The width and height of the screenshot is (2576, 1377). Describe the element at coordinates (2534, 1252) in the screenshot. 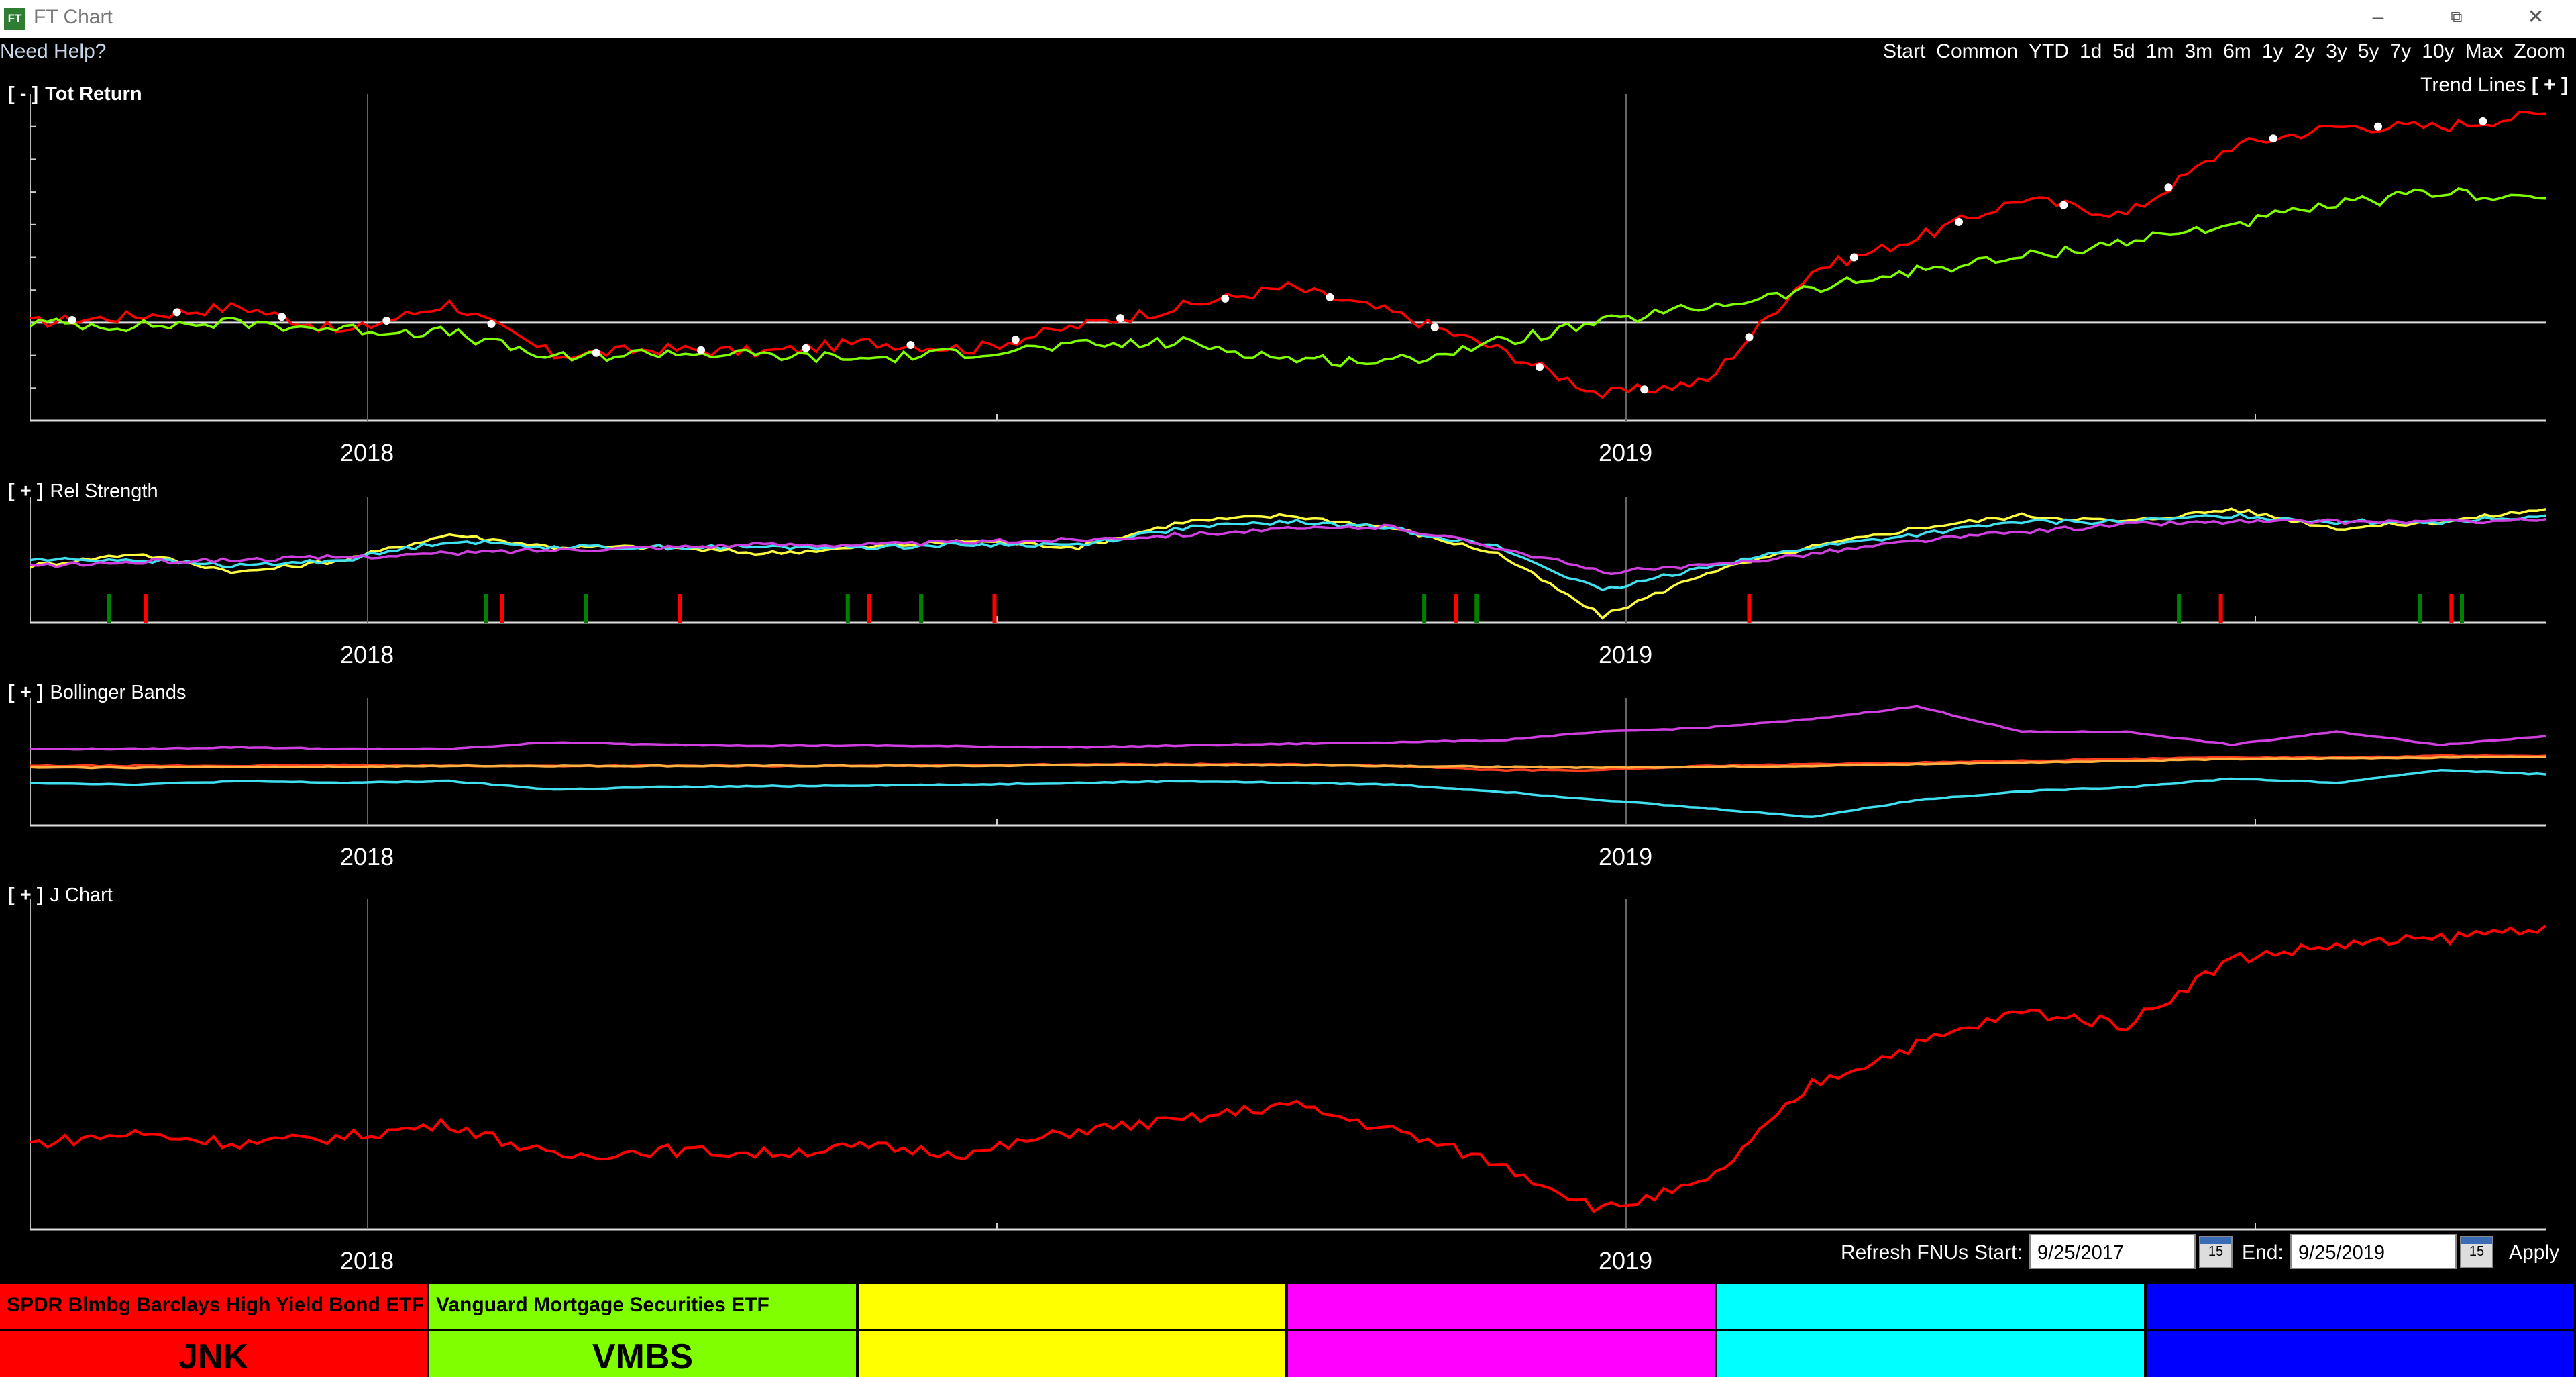

I see `apply-button: Apply` at that location.